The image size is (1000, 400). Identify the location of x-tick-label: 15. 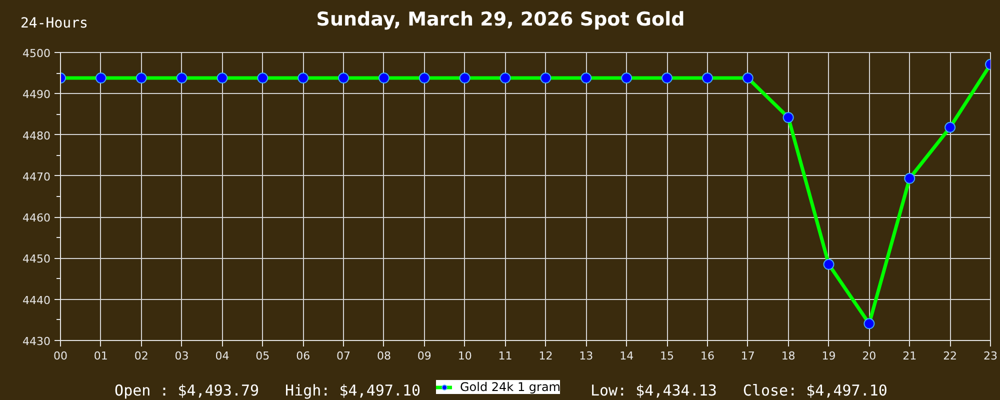
(667, 356).